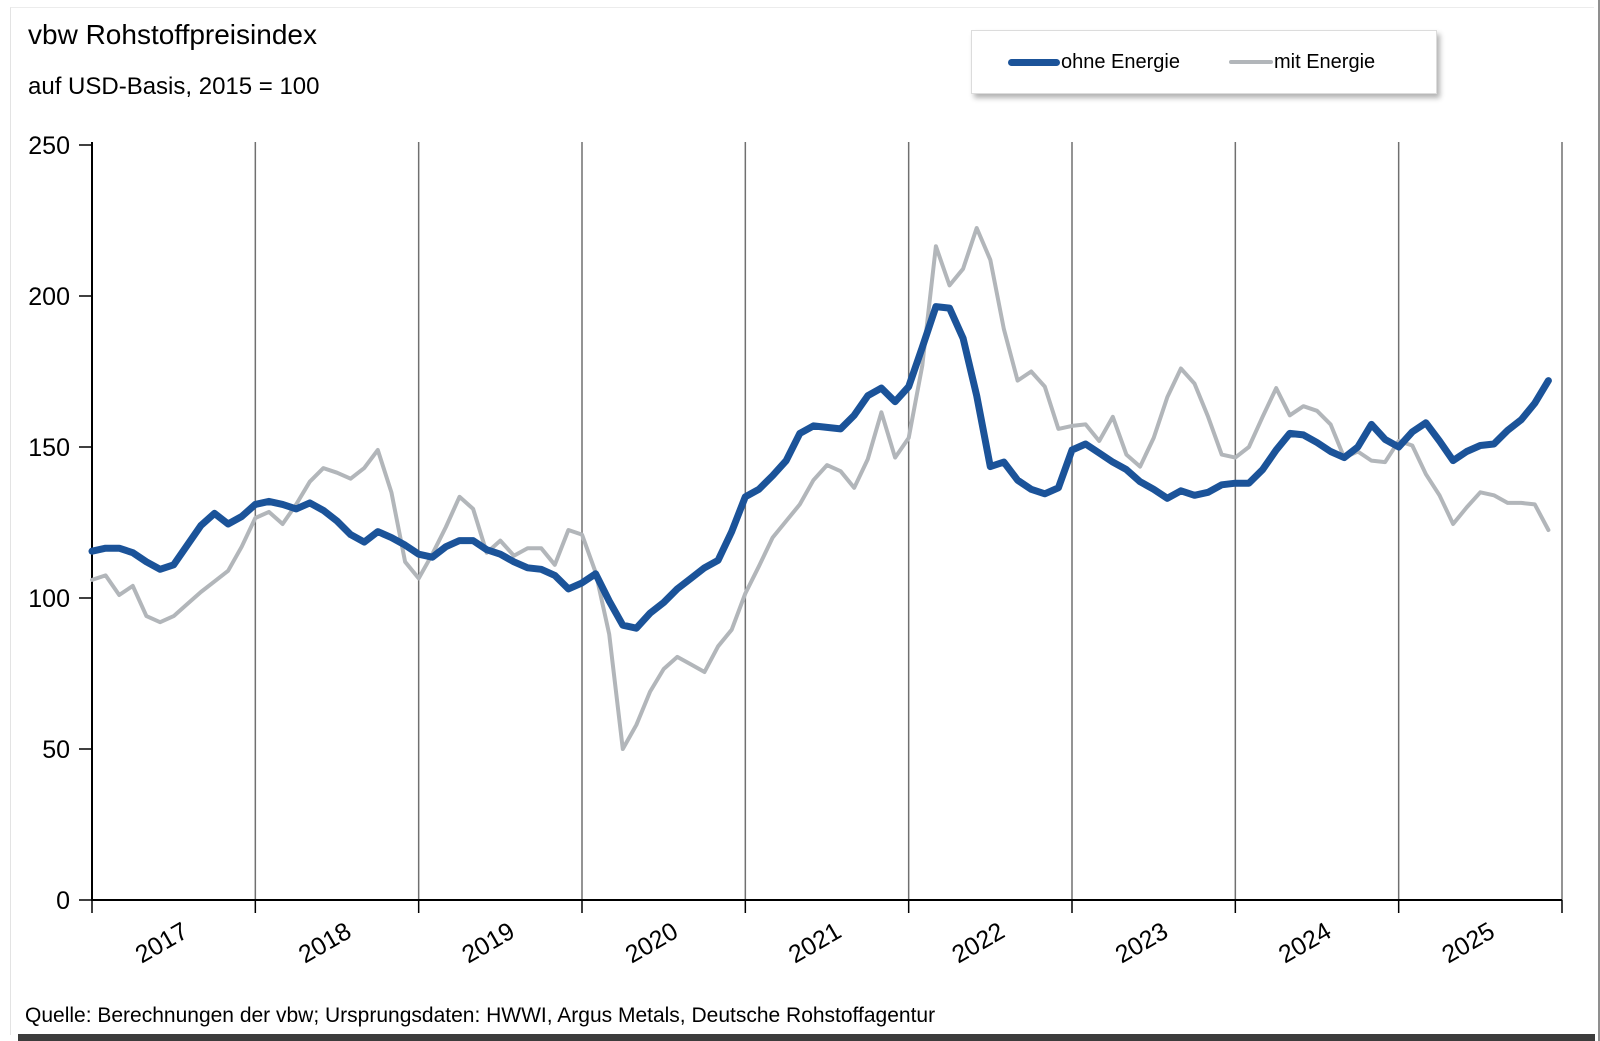 The width and height of the screenshot is (1600, 1041). What do you see at coordinates (1034, 62) in the screenshot?
I see `legend-key-line-blue-icon` at bounding box center [1034, 62].